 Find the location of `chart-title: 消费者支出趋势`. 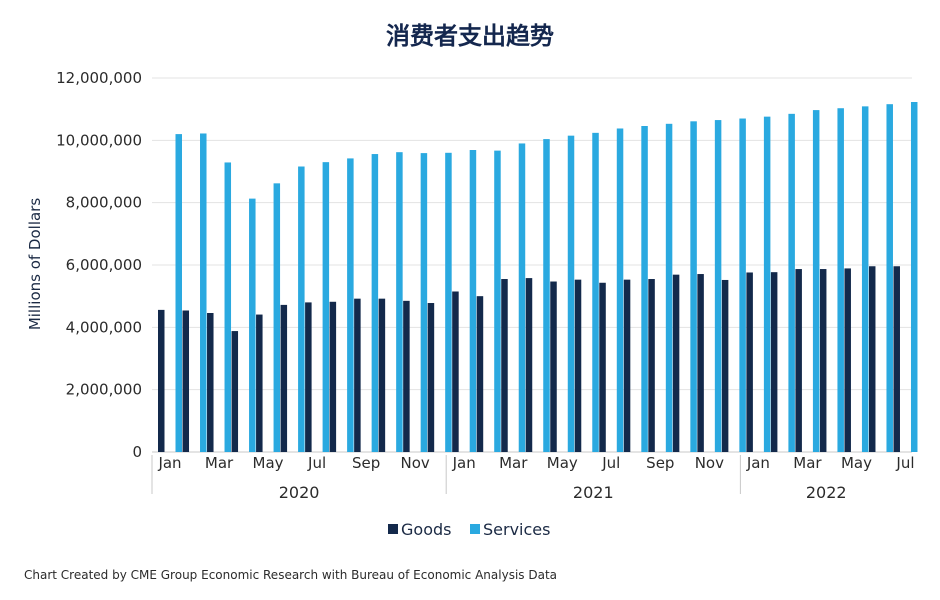

chart-title: 消费者支出趋势 is located at coordinates (470, 36).